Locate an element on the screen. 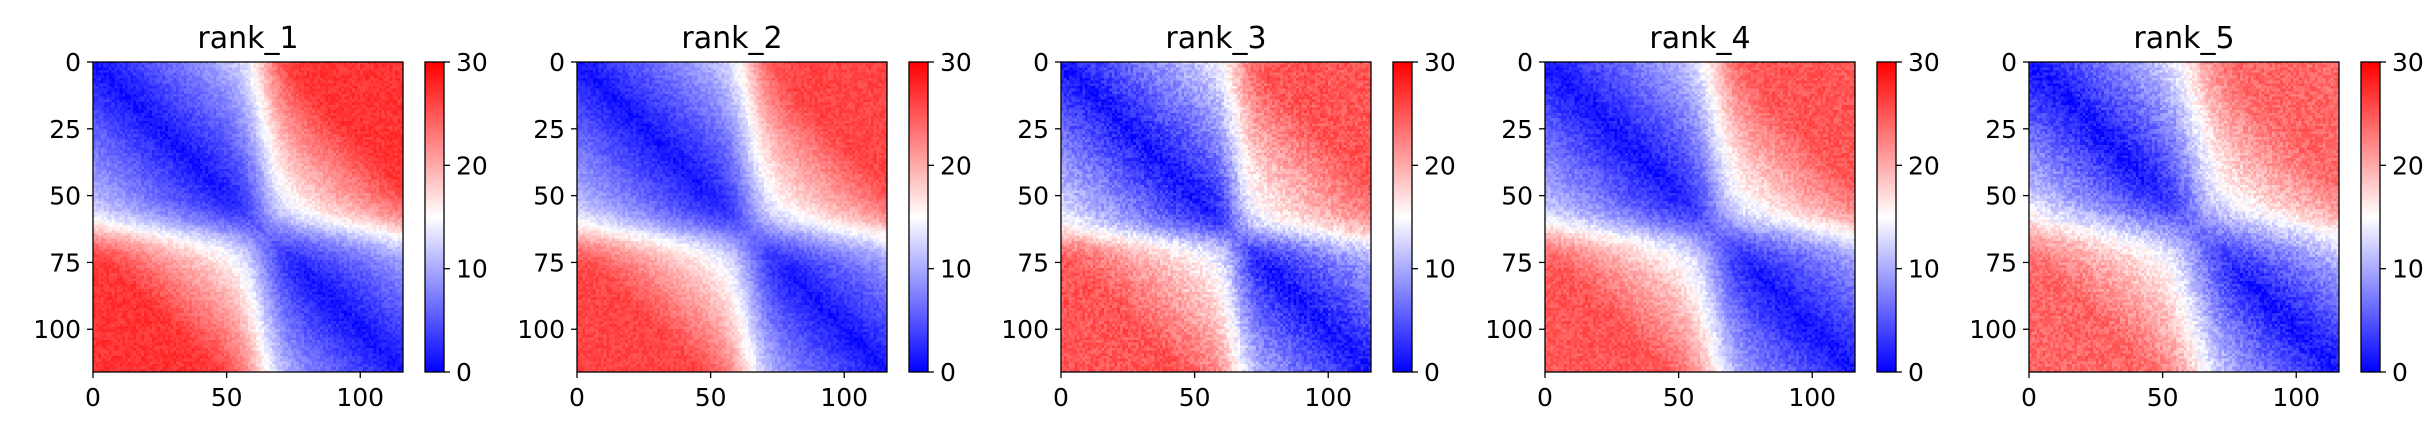 This screenshot has height=438, width=2435. panel-title: rank_5 is located at coordinates (2183, 38).